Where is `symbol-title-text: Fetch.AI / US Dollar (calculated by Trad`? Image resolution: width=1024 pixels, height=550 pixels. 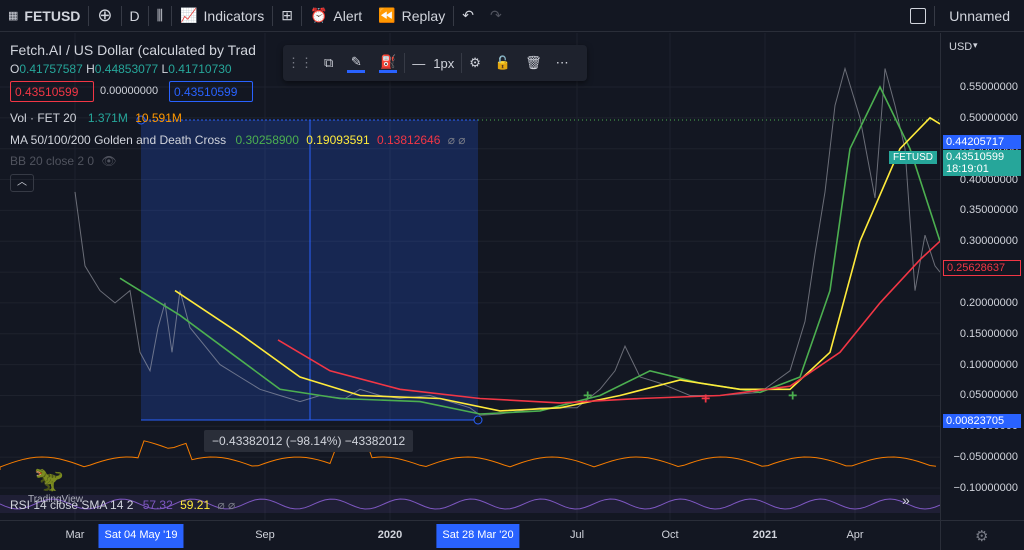 symbol-title-text: Fetch.AI / US Dollar (calculated by Trad is located at coordinates (133, 50).